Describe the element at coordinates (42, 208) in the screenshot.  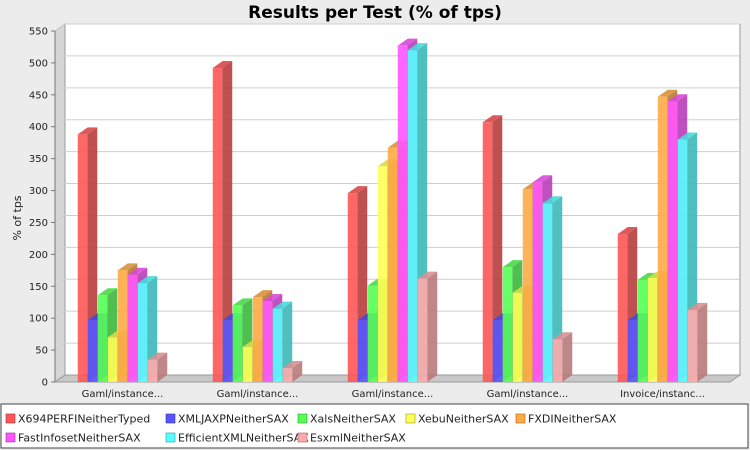
I see `y-axis-ticks: 0 50 100 150 200 250 300 350 400 450 500 550` at that location.